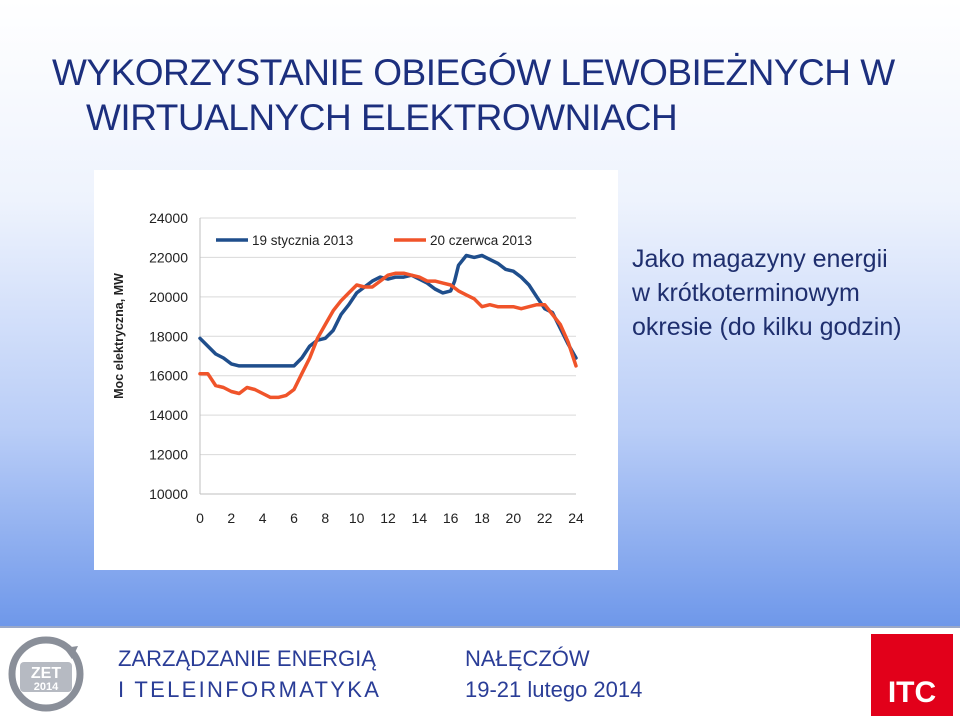 The image size is (960, 721). Describe the element at coordinates (168, 376) in the screenshot. I see `y-tick-label-16000: 16000` at that location.